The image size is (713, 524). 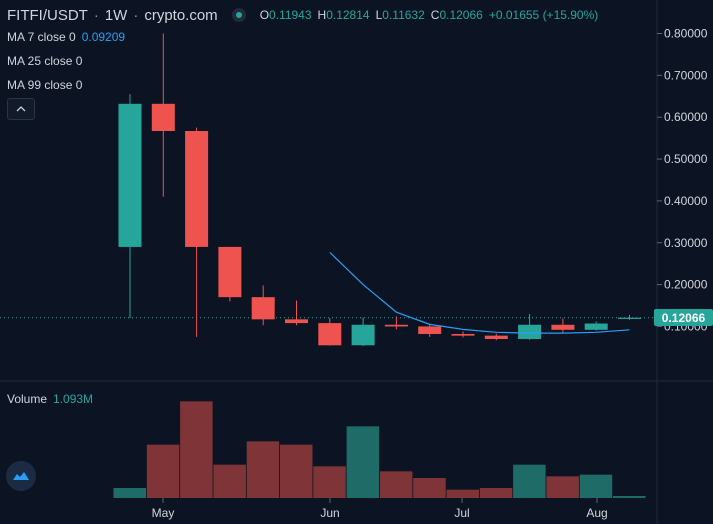 What do you see at coordinates (686, 34) in the screenshot?
I see `price-tick-label: 0.80000` at bounding box center [686, 34].